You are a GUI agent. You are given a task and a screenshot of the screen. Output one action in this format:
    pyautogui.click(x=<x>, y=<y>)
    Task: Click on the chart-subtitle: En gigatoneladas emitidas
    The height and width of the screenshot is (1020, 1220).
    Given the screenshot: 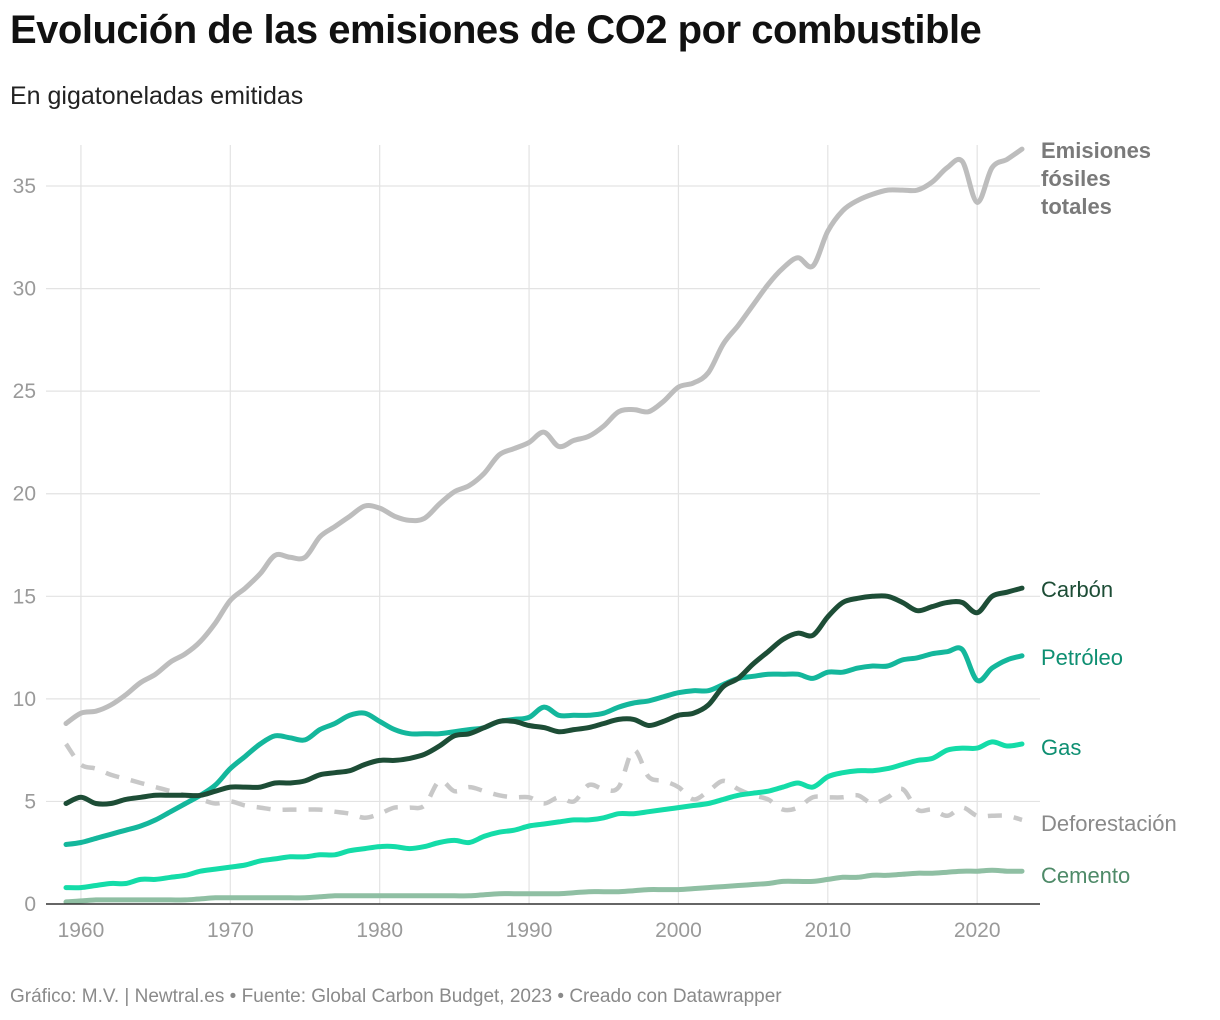 What is the action you would take?
    pyautogui.click(x=157, y=96)
    